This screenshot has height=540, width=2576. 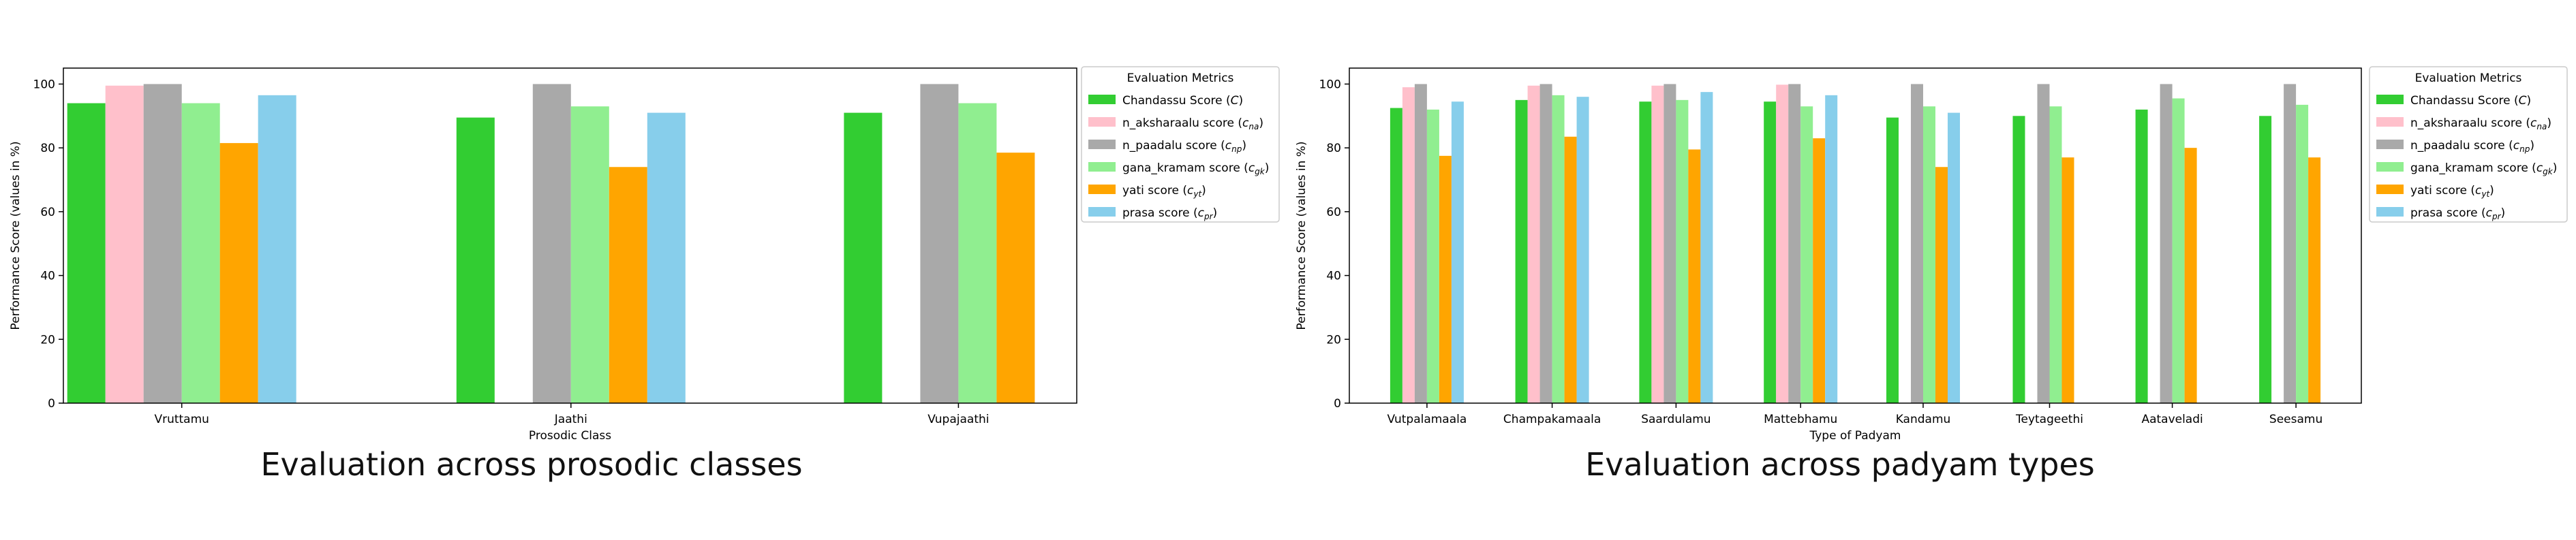 What do you see at coordinates (1831, 249) in the screenshot?
I see `bar-pr-mattebhamu` at bounding box center [1831, 249].